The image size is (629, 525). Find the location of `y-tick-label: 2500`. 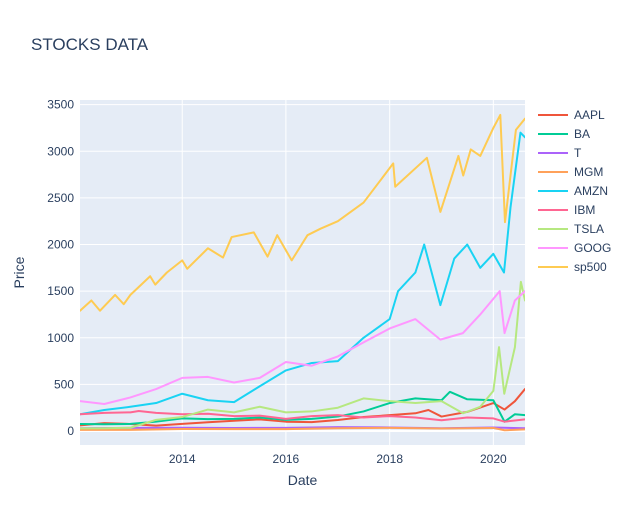

y-tick-label: 2500 is located at coordinates (60, 198).